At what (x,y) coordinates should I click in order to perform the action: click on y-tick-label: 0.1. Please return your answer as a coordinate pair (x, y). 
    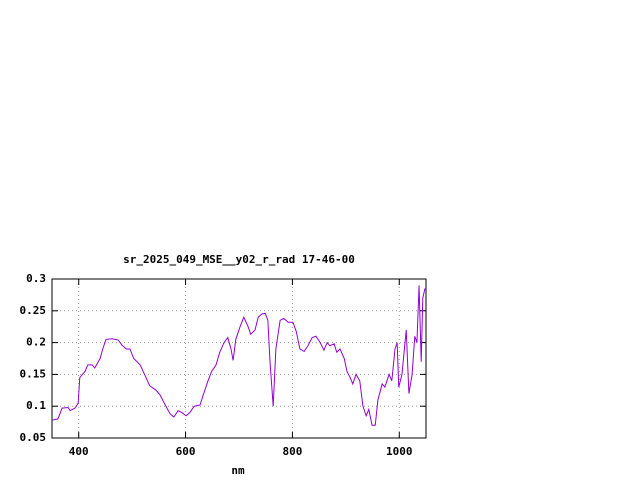
    Looking at the image, I should click on (36, 405).